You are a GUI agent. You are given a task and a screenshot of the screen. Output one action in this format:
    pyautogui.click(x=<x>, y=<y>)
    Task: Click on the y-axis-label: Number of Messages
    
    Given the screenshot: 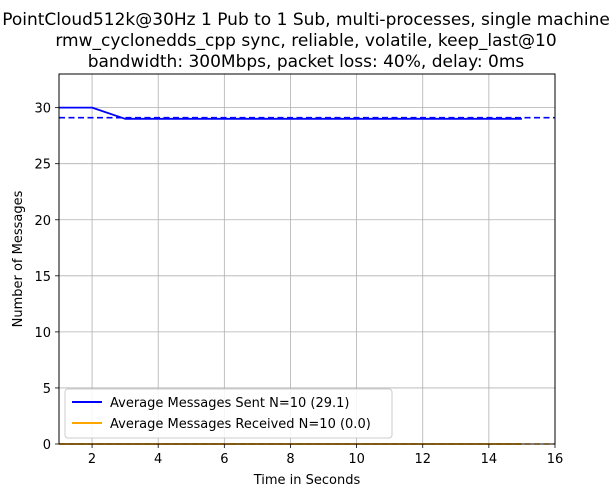 What is the action you would take?
    pyautogui.click(x=18, y=258)
    